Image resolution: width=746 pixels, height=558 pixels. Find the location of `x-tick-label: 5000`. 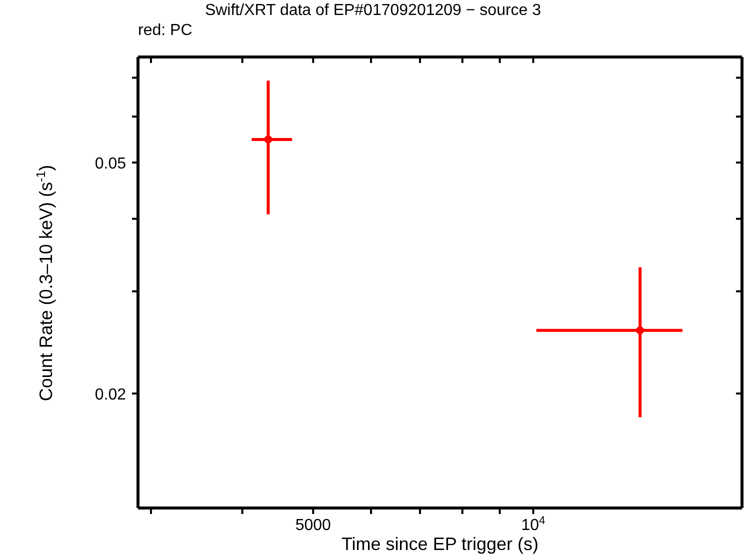

x-tick-label: 5000 is located at coordinates (313, 525).